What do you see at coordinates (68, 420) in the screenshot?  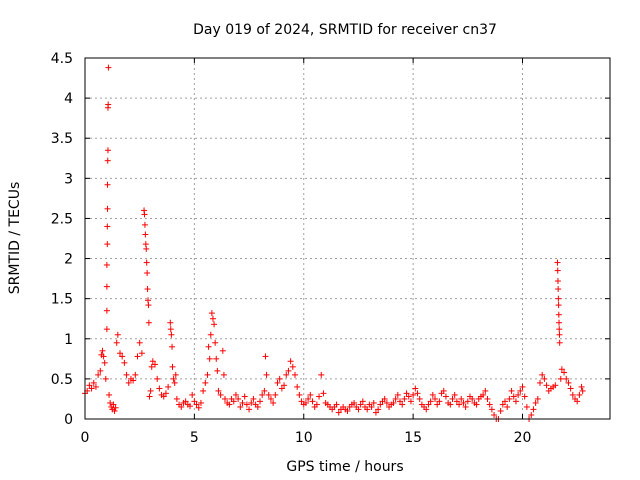 I see `y-tick-label: 0` at bounding box center [68, 420].